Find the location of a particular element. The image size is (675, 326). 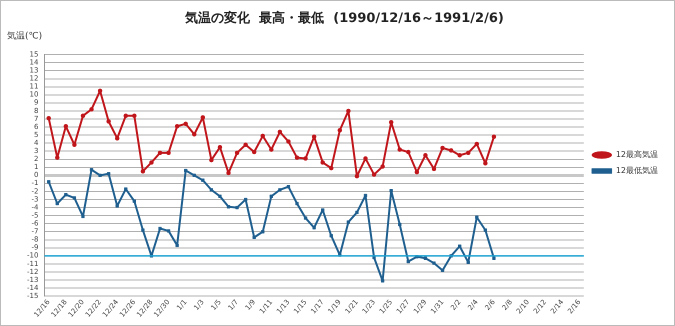

legend-label: 12最高気温 is located at coordinates (637, 155).